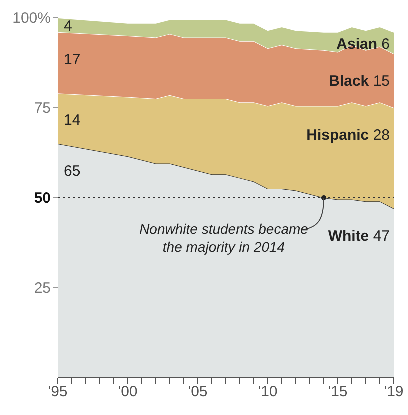 This screenshot has width=408, height=415. Describe the element at coordinates (72, 59) in the screenshot. I see `data-label: 17` at that location.